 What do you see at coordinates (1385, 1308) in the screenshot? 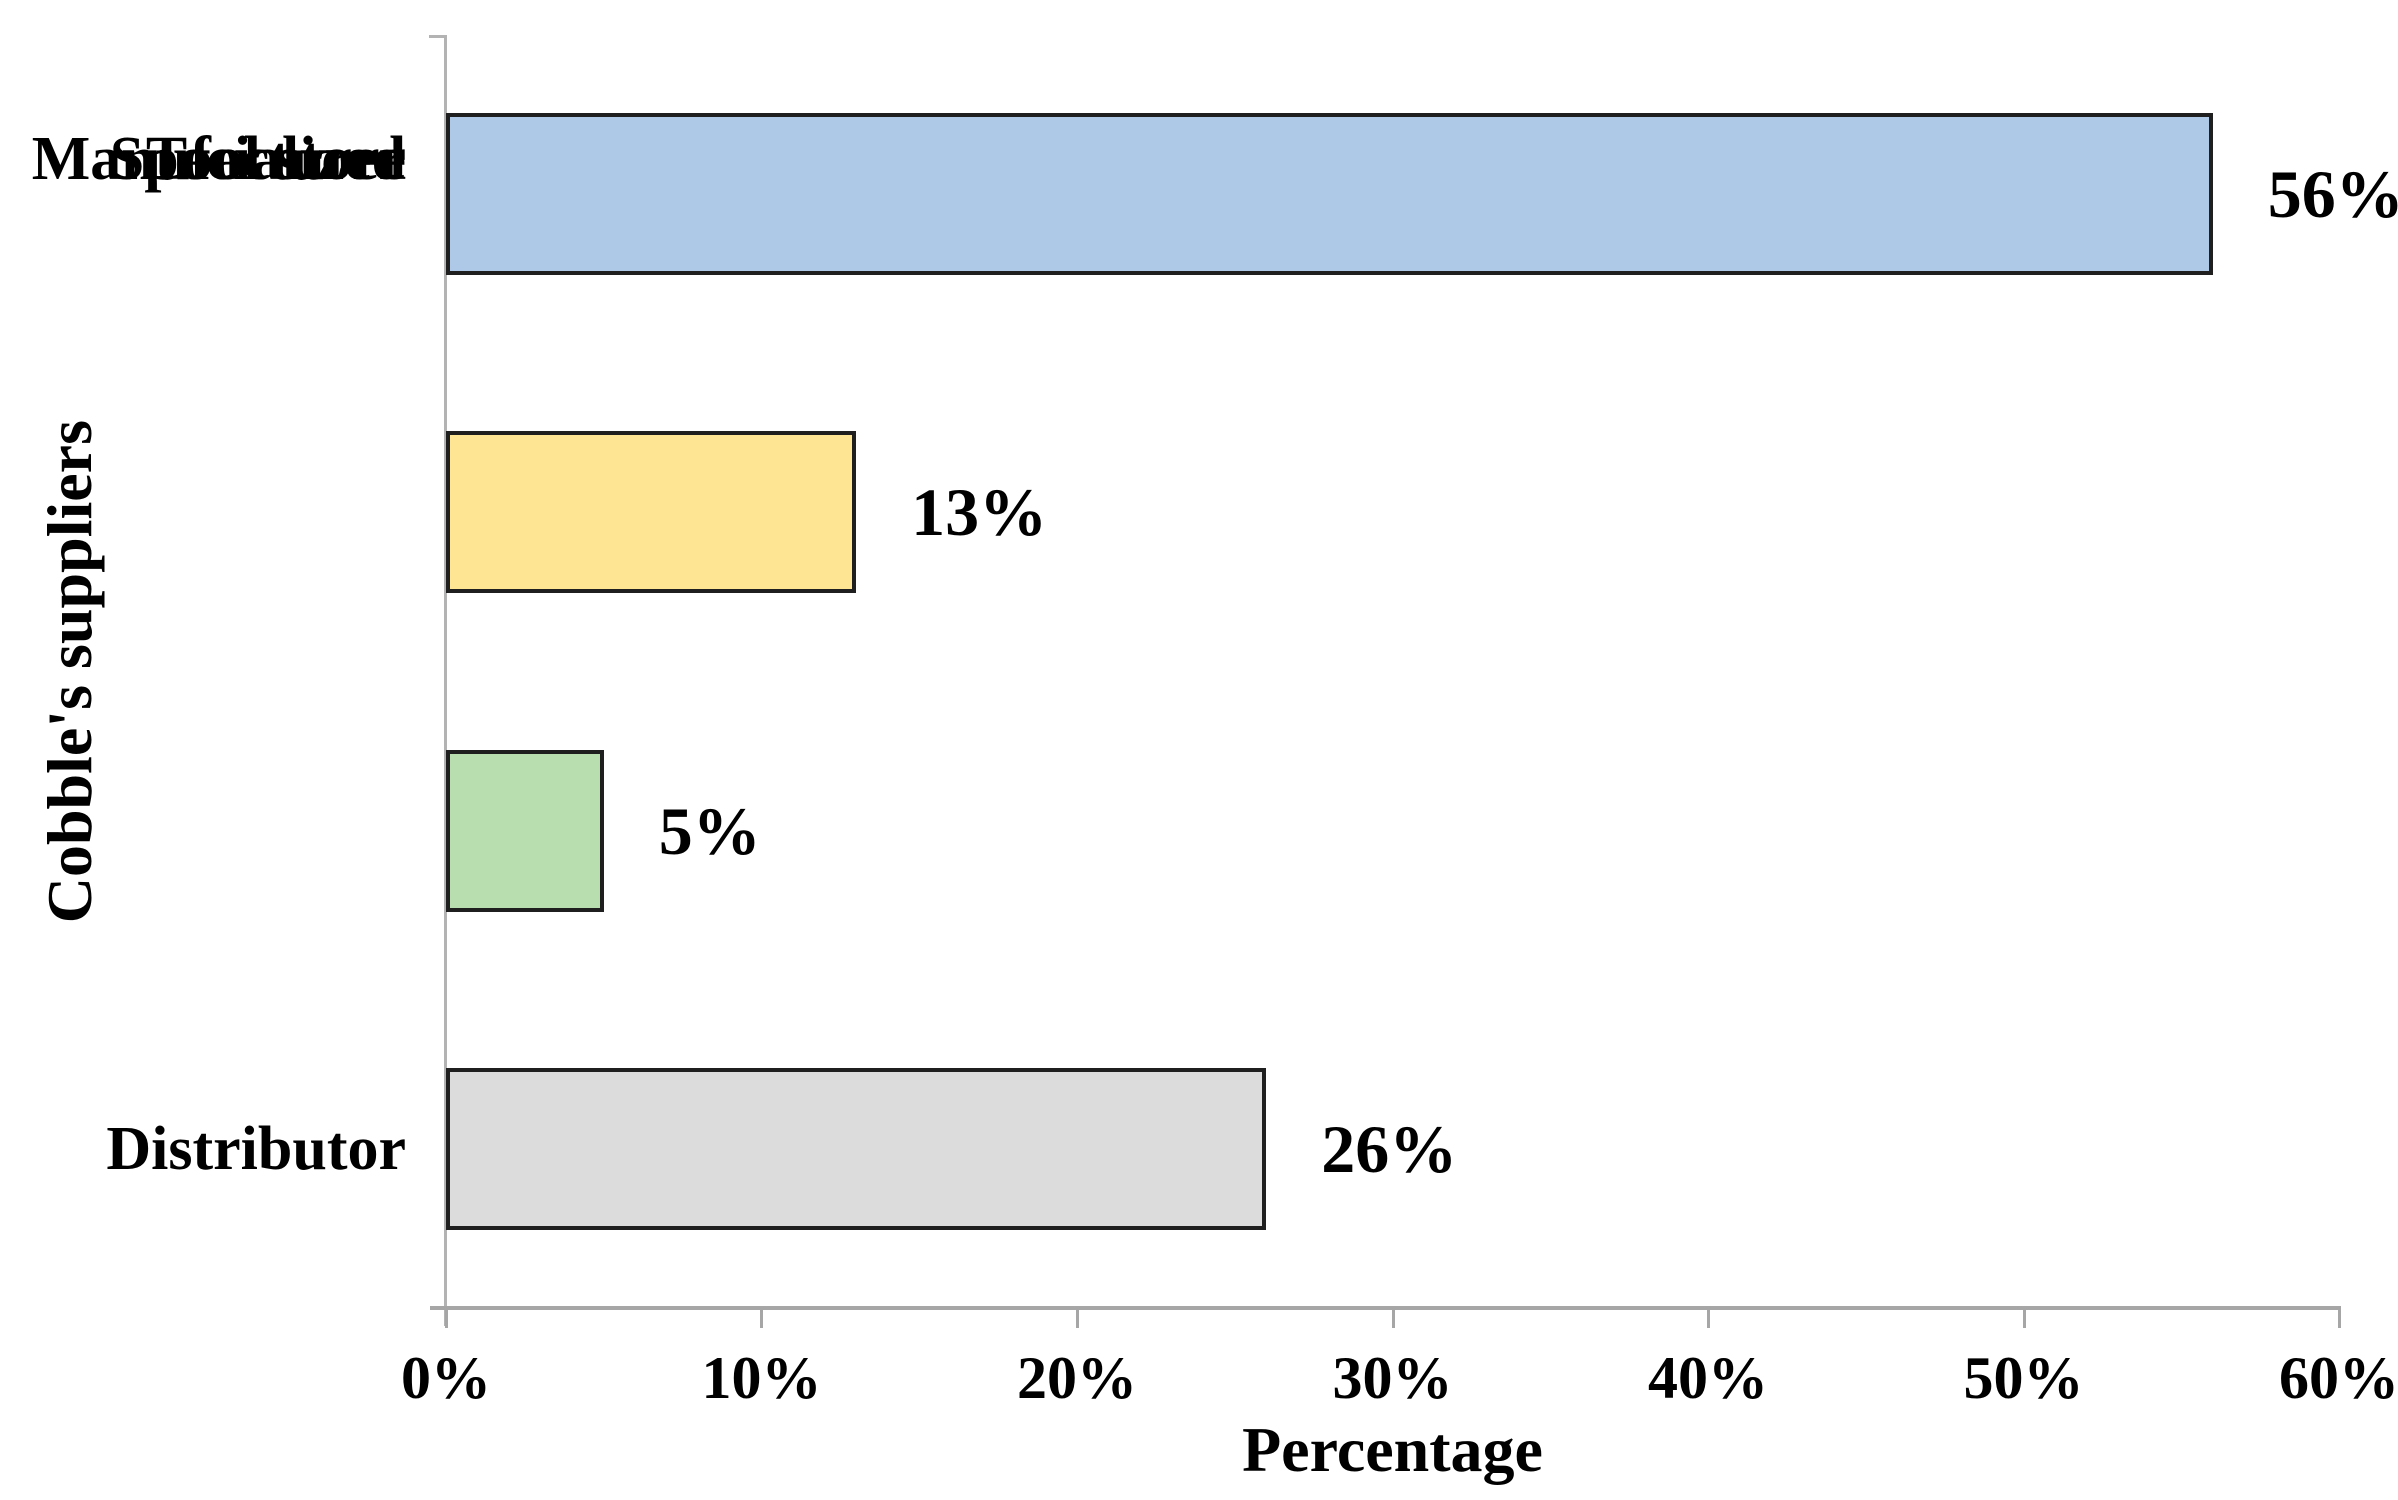
I see `x-axis-line` at bounding box center [1385, 1308].